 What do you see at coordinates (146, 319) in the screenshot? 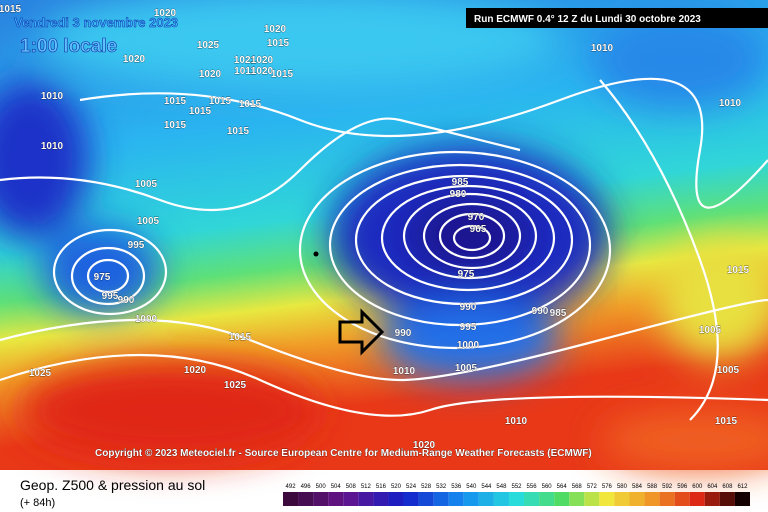
I see `isobar-label: 1000` at bounding box center [146, 319].